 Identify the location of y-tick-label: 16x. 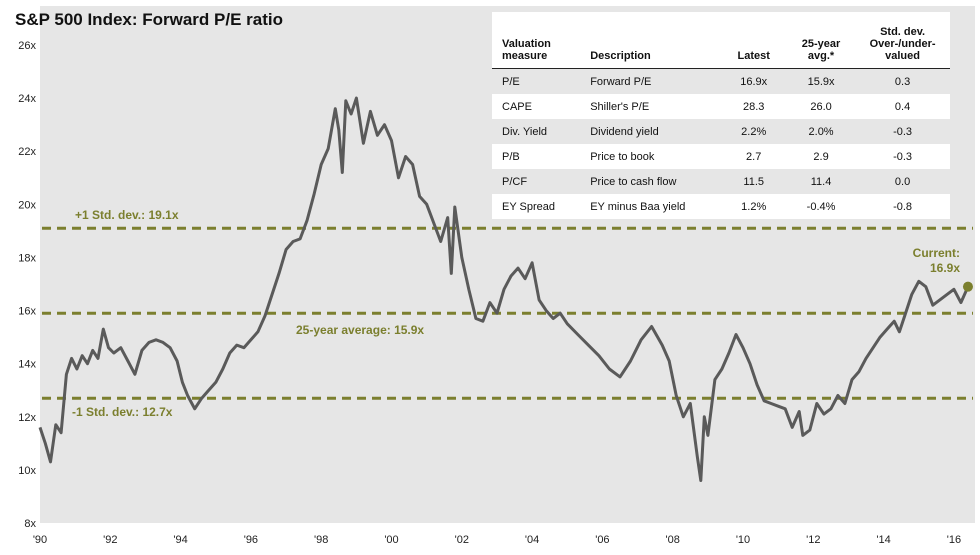
(27, 312).